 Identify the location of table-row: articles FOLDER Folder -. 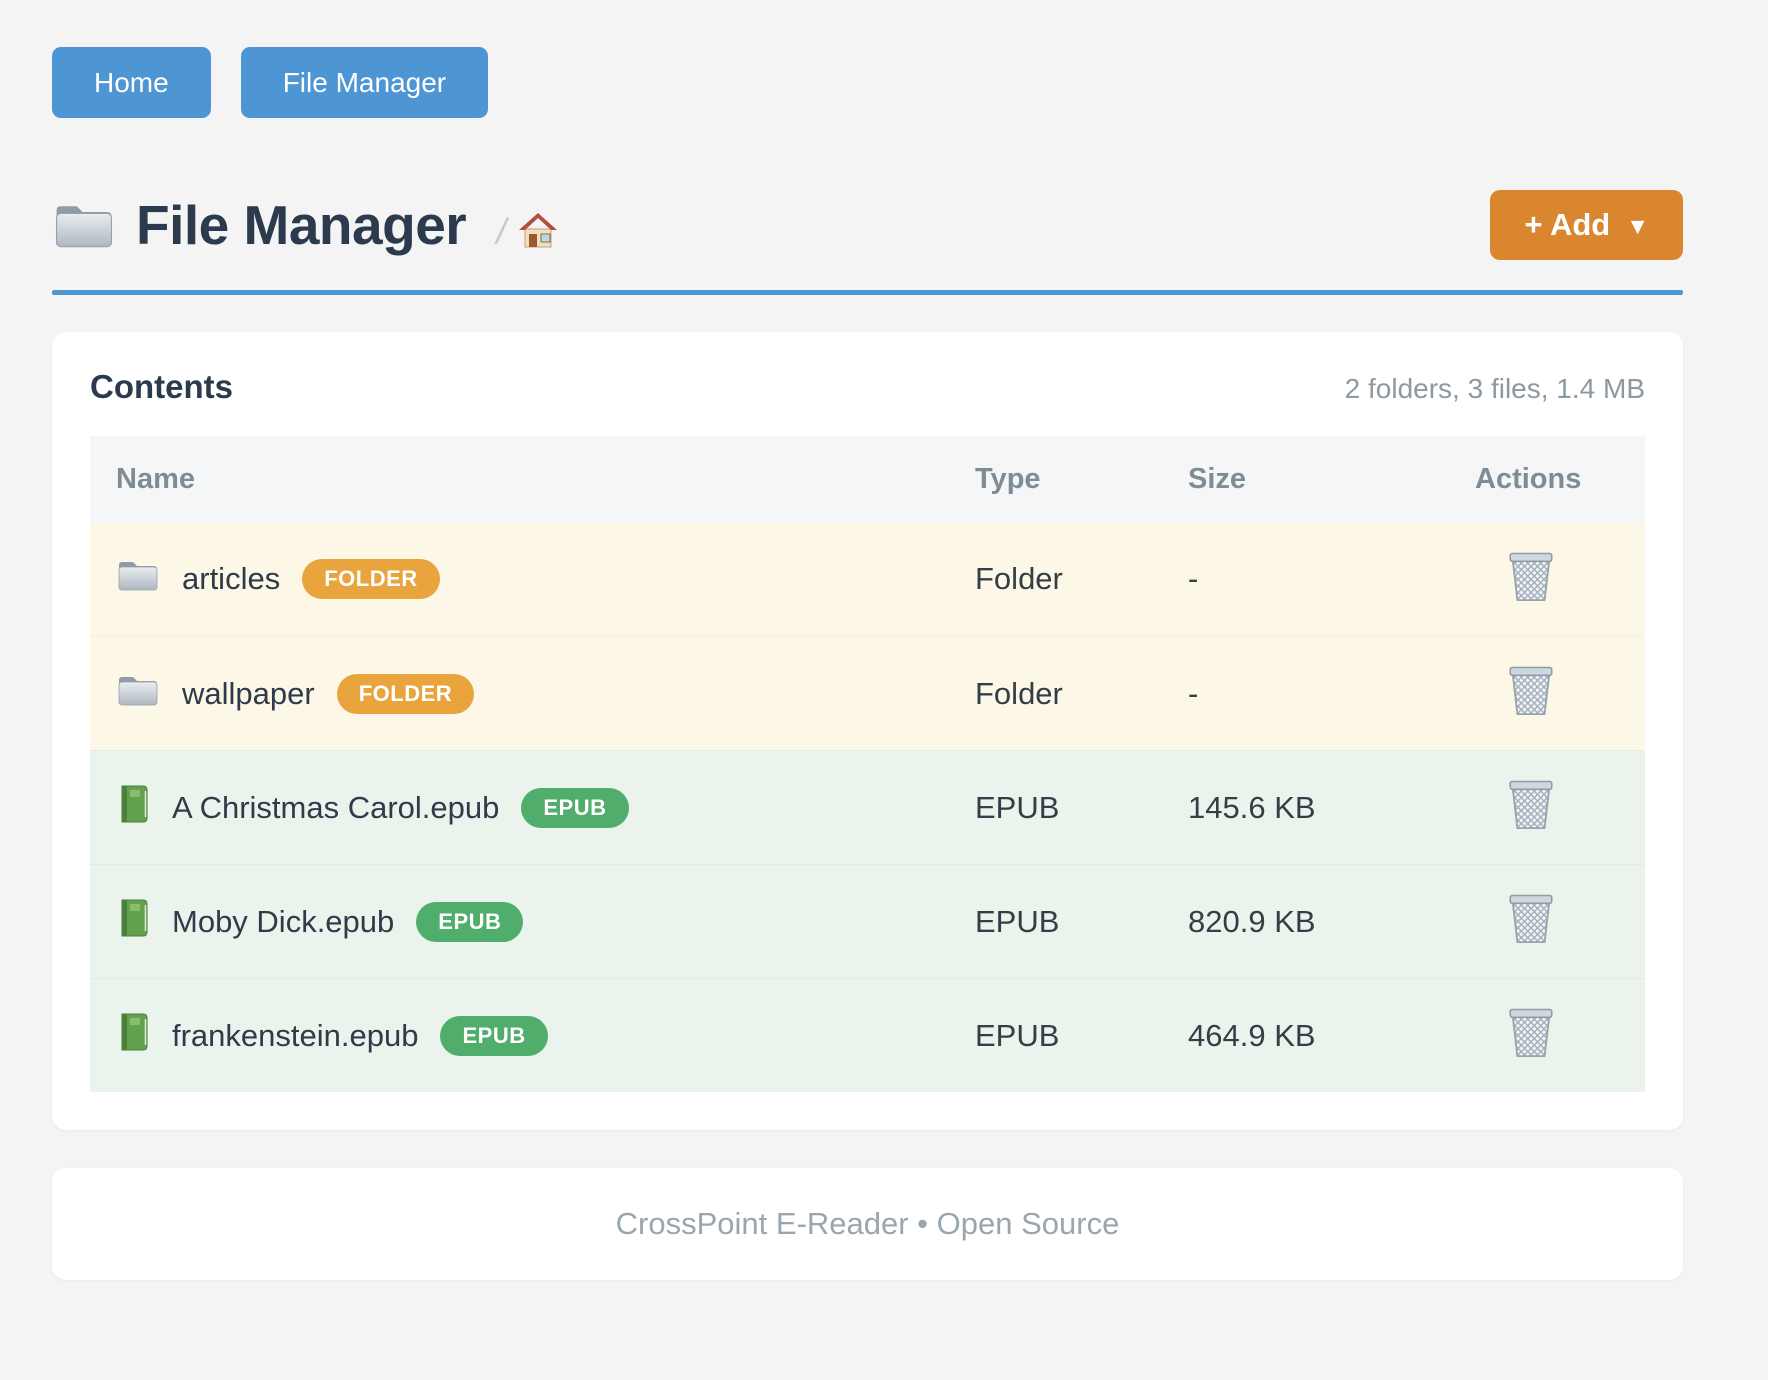
(867, 579).